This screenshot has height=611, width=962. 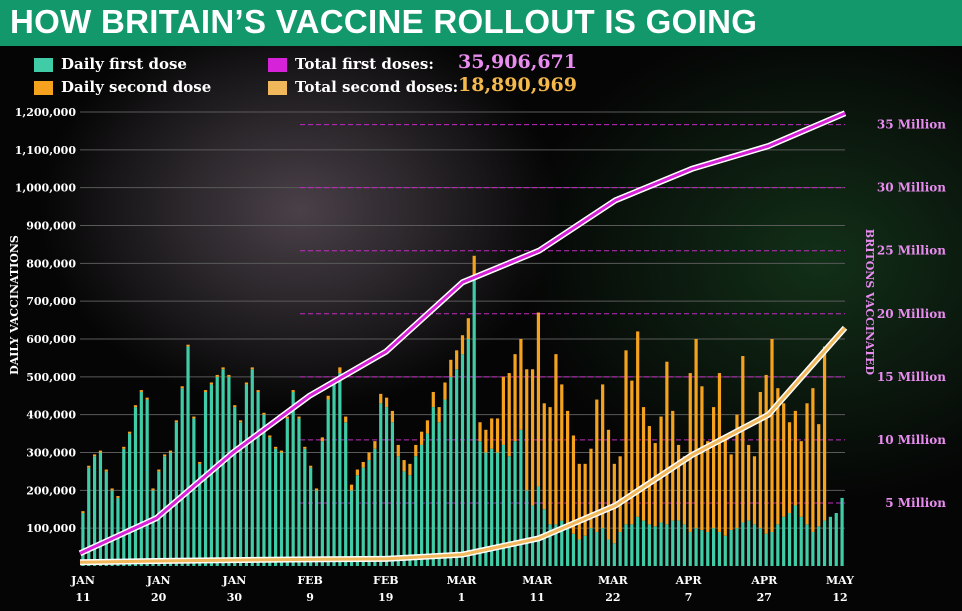 What do you see at coordinates (915, 503) in the screenshot?
I see `y2-tick-label: 5 Million` at bounding box center [915, 503].